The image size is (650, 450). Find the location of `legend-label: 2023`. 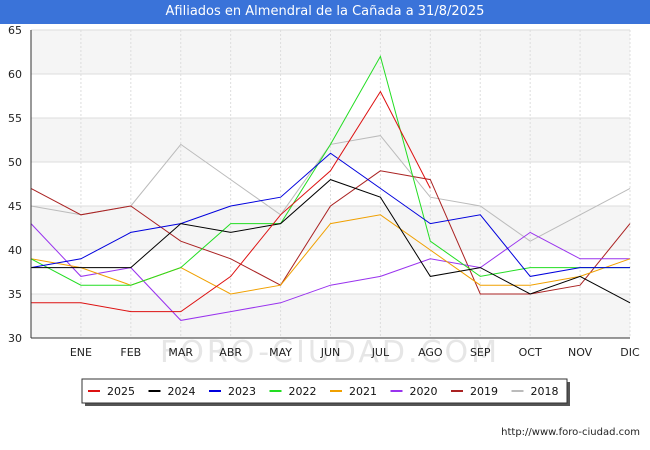

legend-label: 2023 is located at coordinates (242, 391).